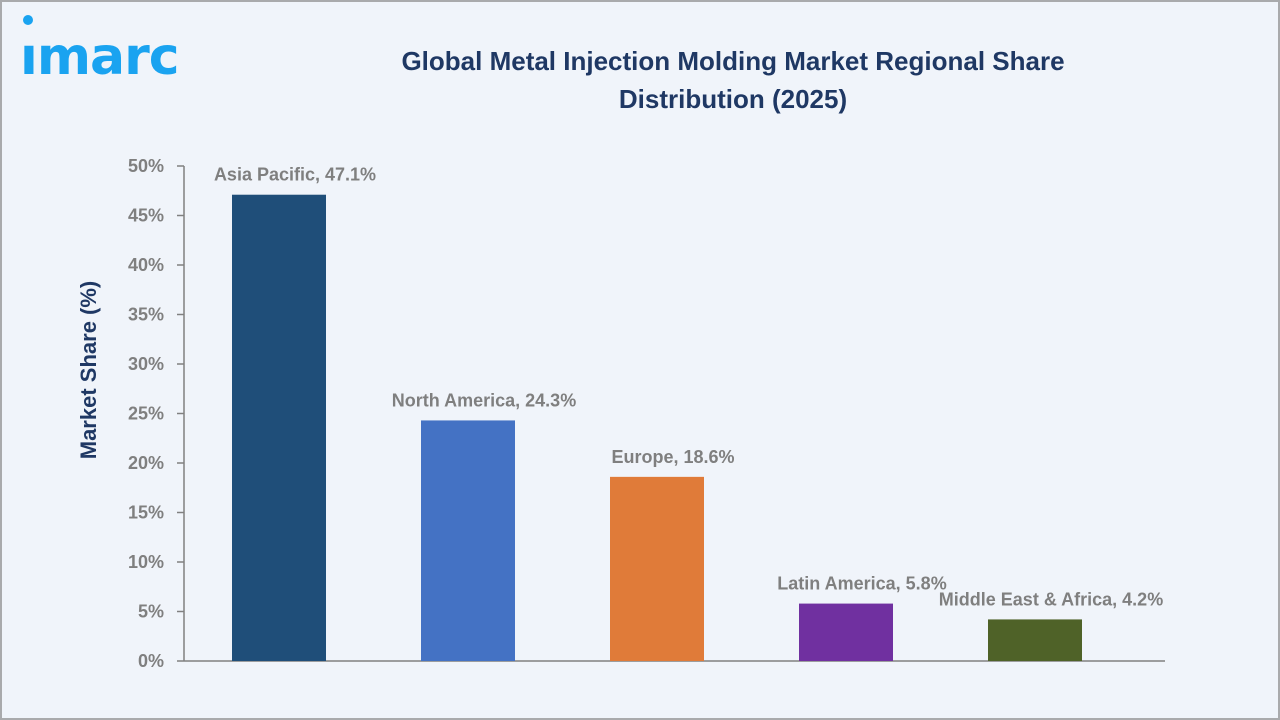 This screenshot has height=720, width=1280. What do you see at coordinates (146, 562) in the screenshot?
I see `y-tick-label: 10%` at bounding box center [146, 562].